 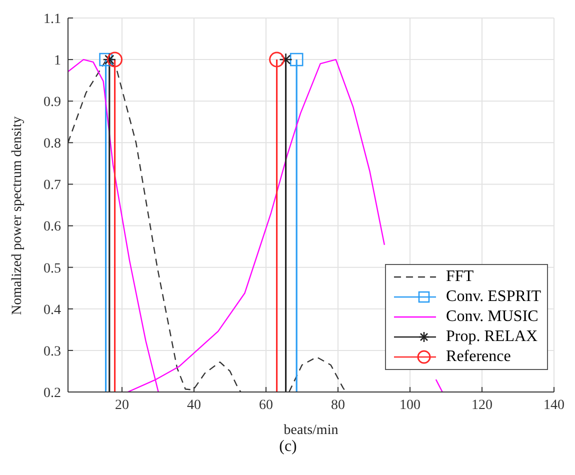 I want to click on y-tick-label: 0.6, so click(x=52, y=227).